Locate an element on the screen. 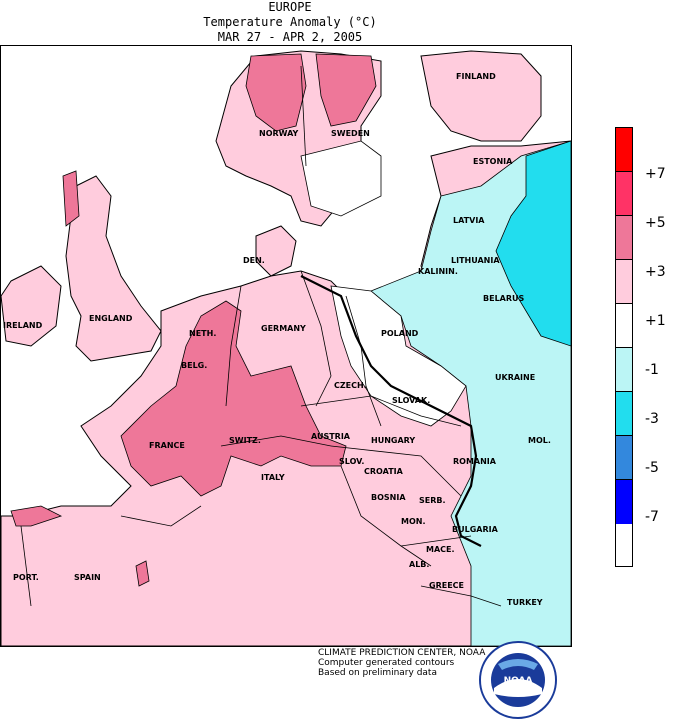 The height and width of the screenshot is (724, 673). label-spain: SPAIN is located at coordinates (87, 577).